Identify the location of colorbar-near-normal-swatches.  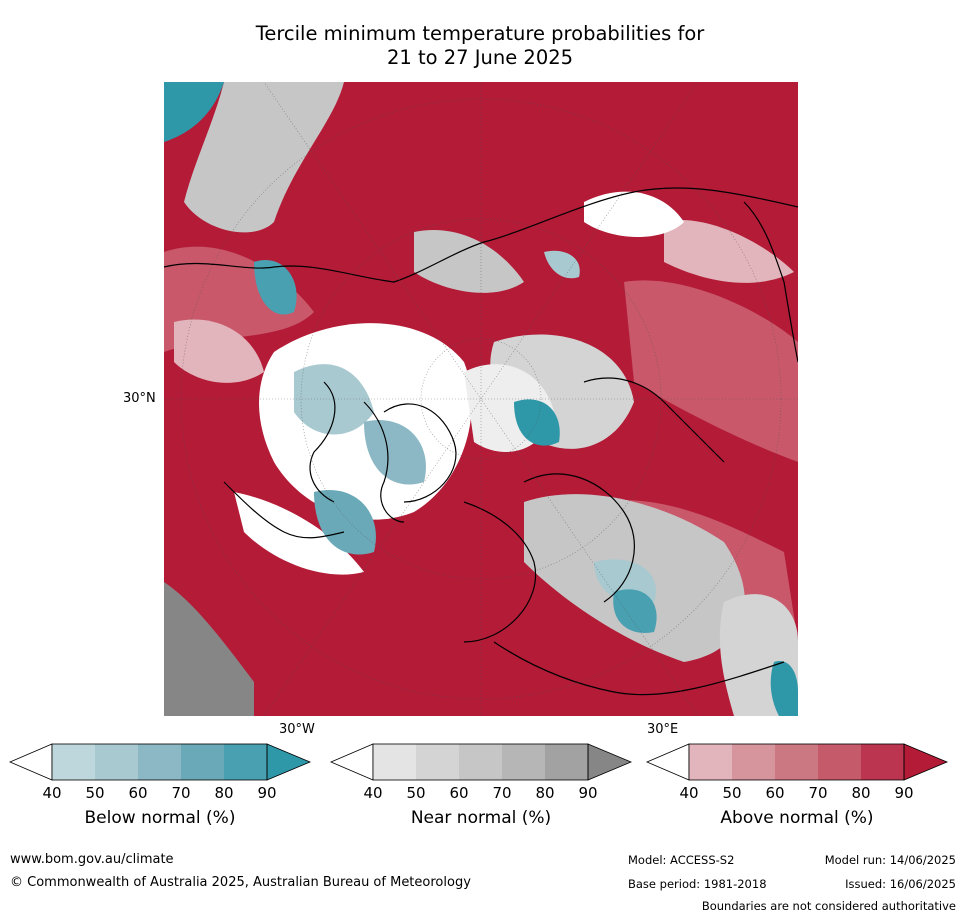
(481, 762).